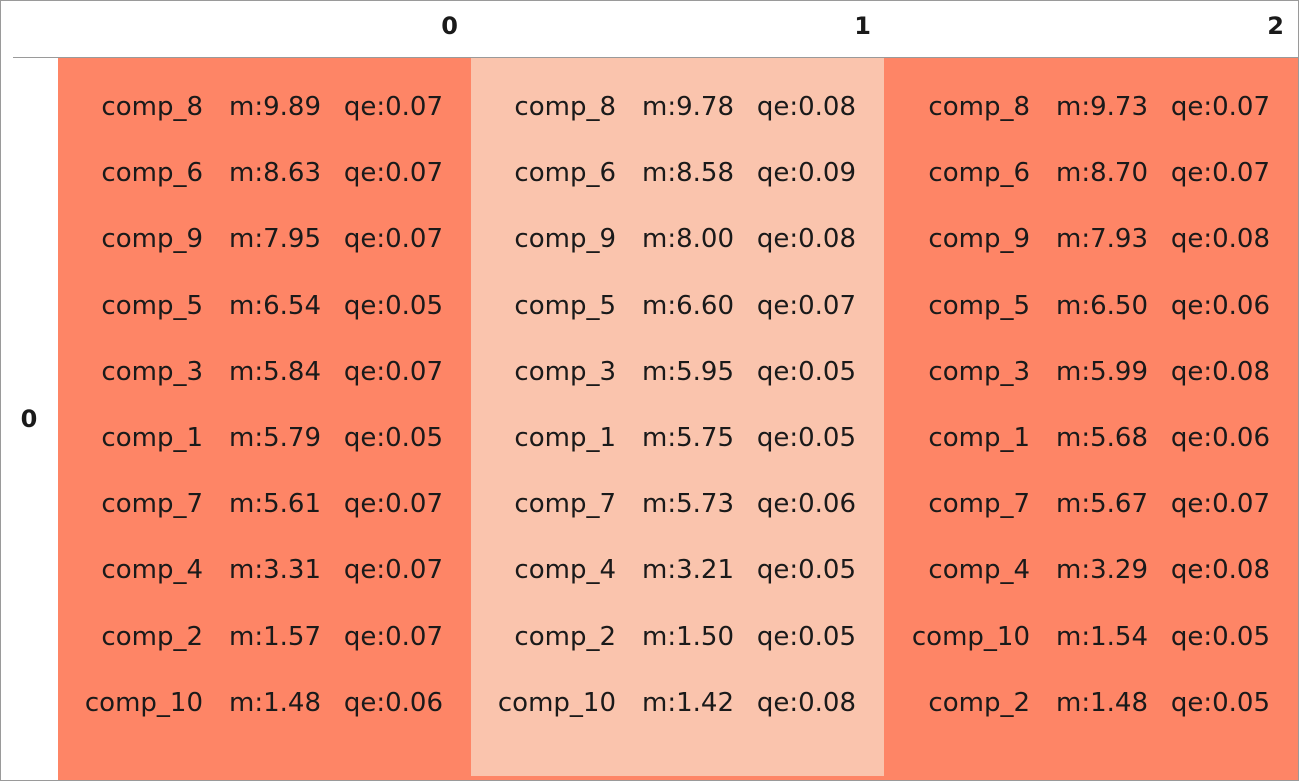 This screenshot has width=1299, height=781. I want to click on list-item: comp_5 m:6.54 qe:0.05, so click(264, 306).